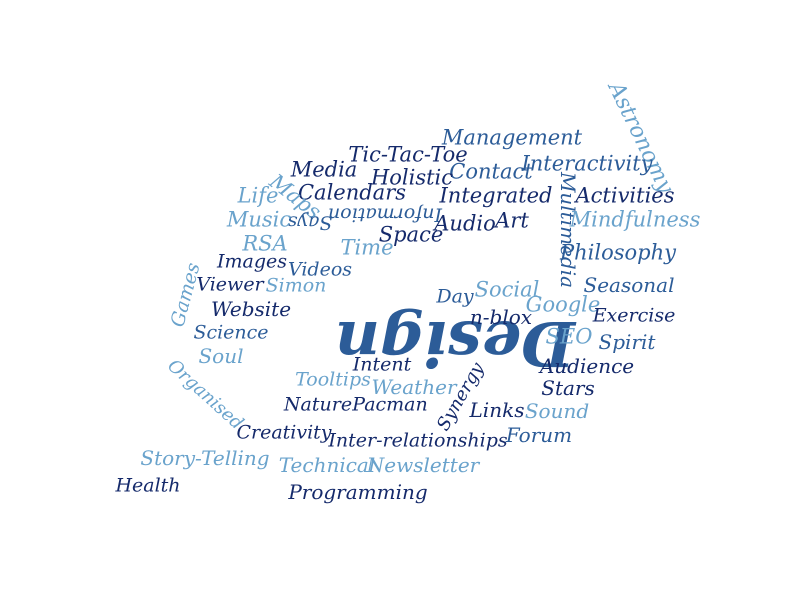  What do you see at coordinates (627, 342) in the screenshot?
I see `word-spirit: Spirit` at bounding box center [627, 342].